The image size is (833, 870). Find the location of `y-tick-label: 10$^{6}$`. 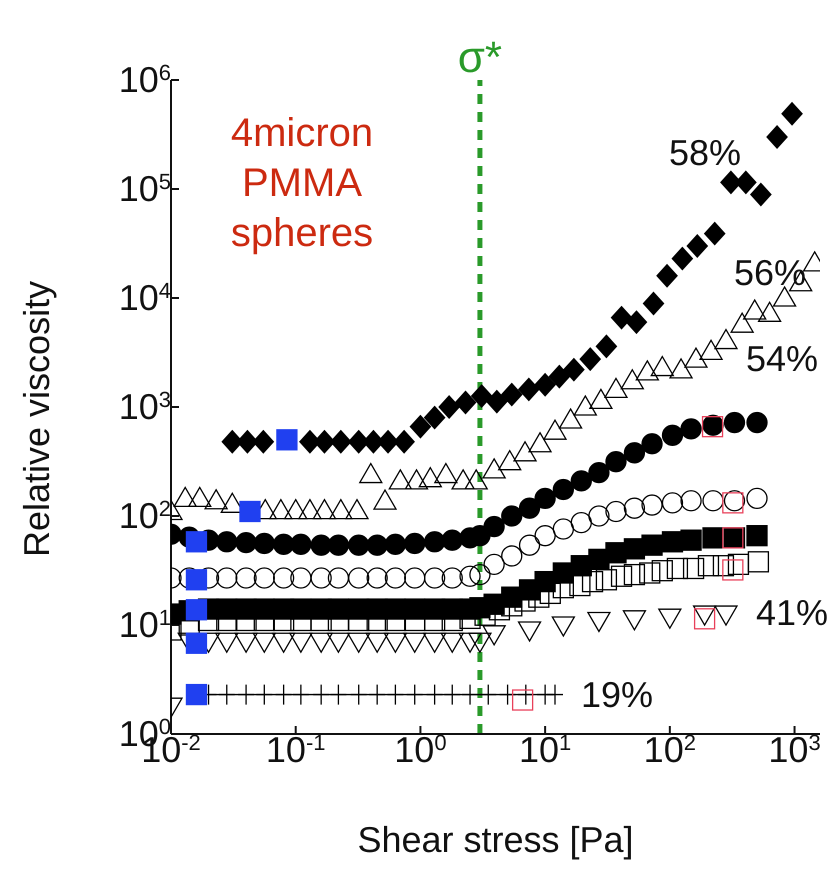

y-tick-label: 10$^{6}$ is located at coordinates (144, 79).